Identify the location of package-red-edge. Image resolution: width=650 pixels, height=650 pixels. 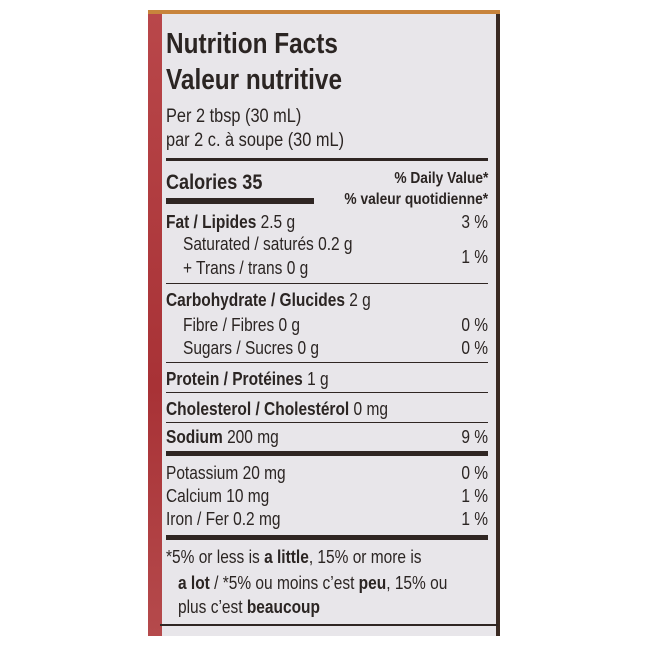
(155, 325).